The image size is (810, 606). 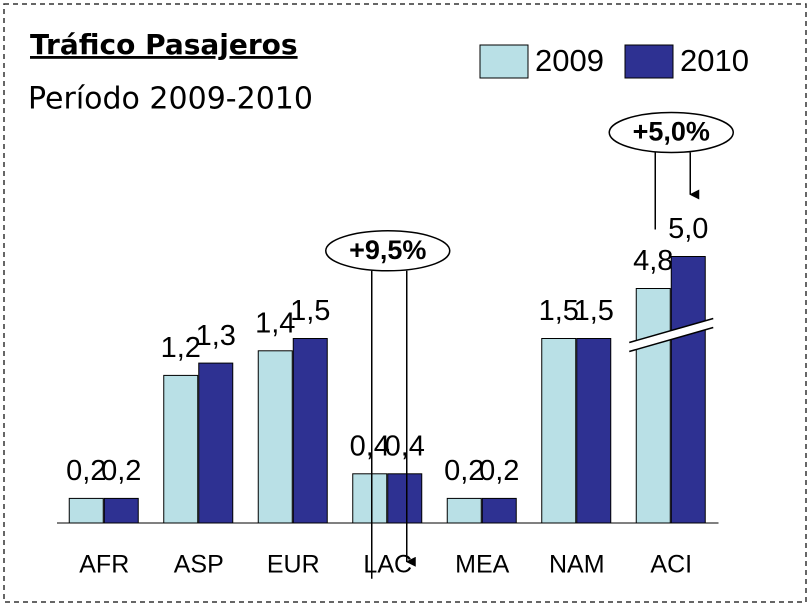 What do you see at coordinates (199, 565) in the screenshot?
I see `x-tick-label: ASP` at bounding box center [199, 565].